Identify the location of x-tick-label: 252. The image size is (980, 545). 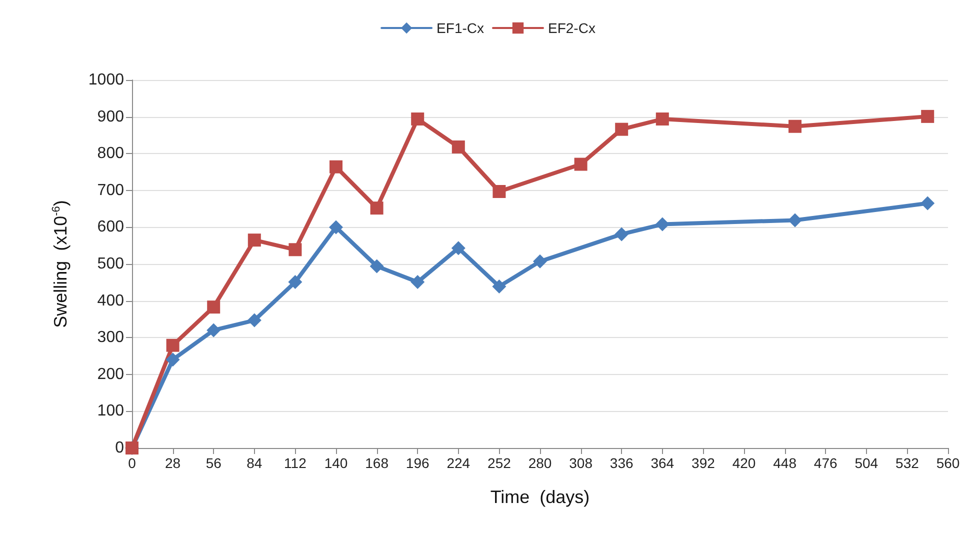
(500, 463).